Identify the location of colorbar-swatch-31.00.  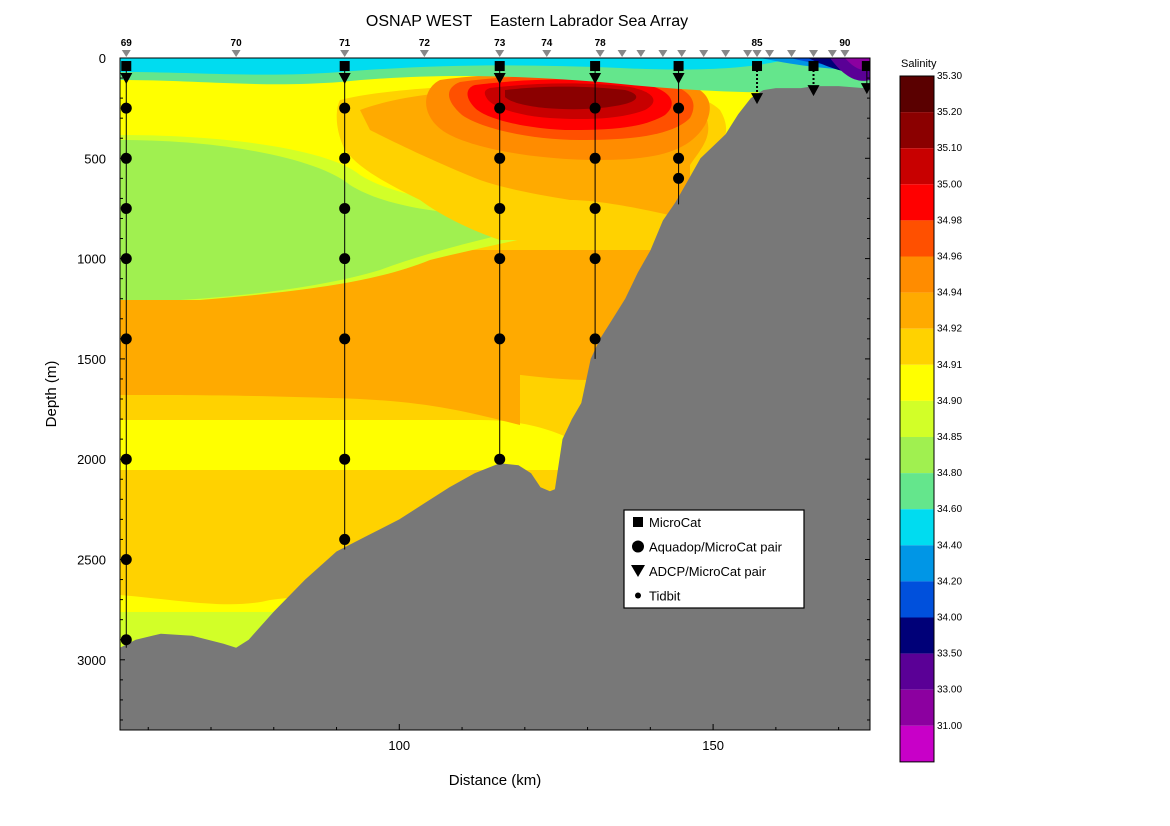
(917, 743).